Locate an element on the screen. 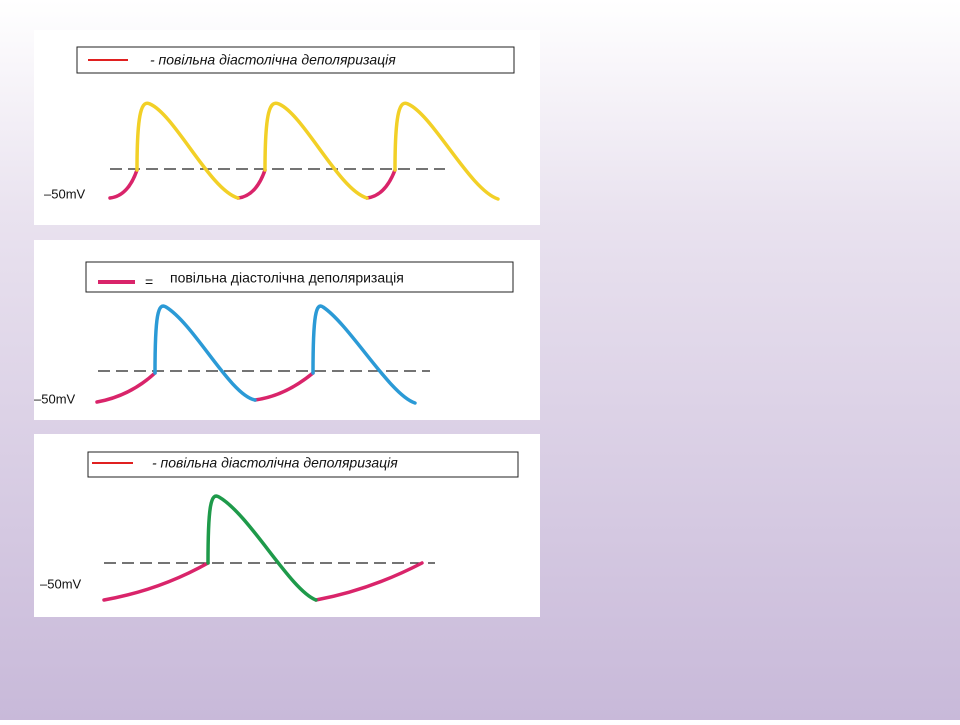  legend-text: повільна діастолічна деполяризація is located at coordinates (287, 278).